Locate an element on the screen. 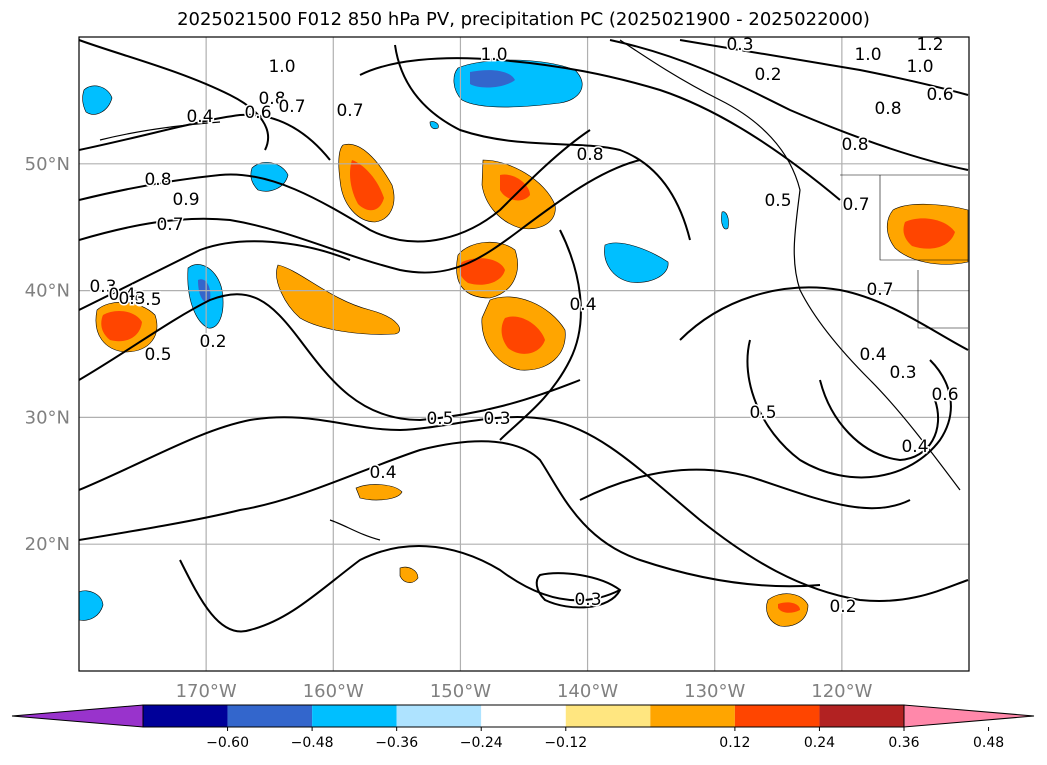 The height and width of the screenshot is (765, 1047). colorbar-frame is located at coordinates (523, 716).